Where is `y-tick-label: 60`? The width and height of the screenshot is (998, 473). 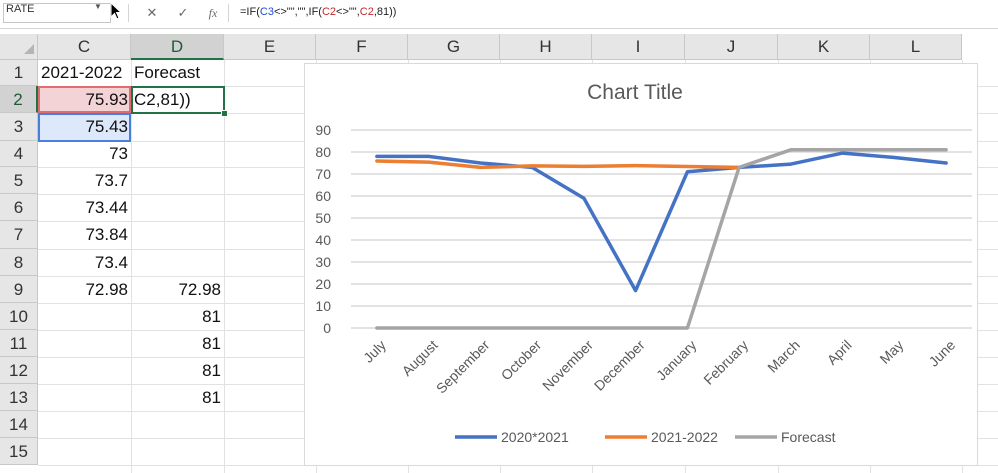
y-tick-label: 60 is located at coordinates (323, 196).